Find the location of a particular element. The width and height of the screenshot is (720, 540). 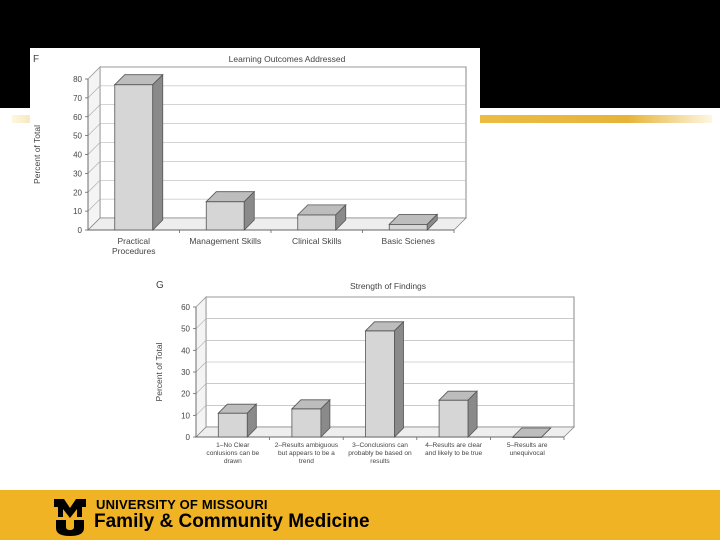

chart-title: Learning Outcomes Addressed is located at coordinates (287, 59).